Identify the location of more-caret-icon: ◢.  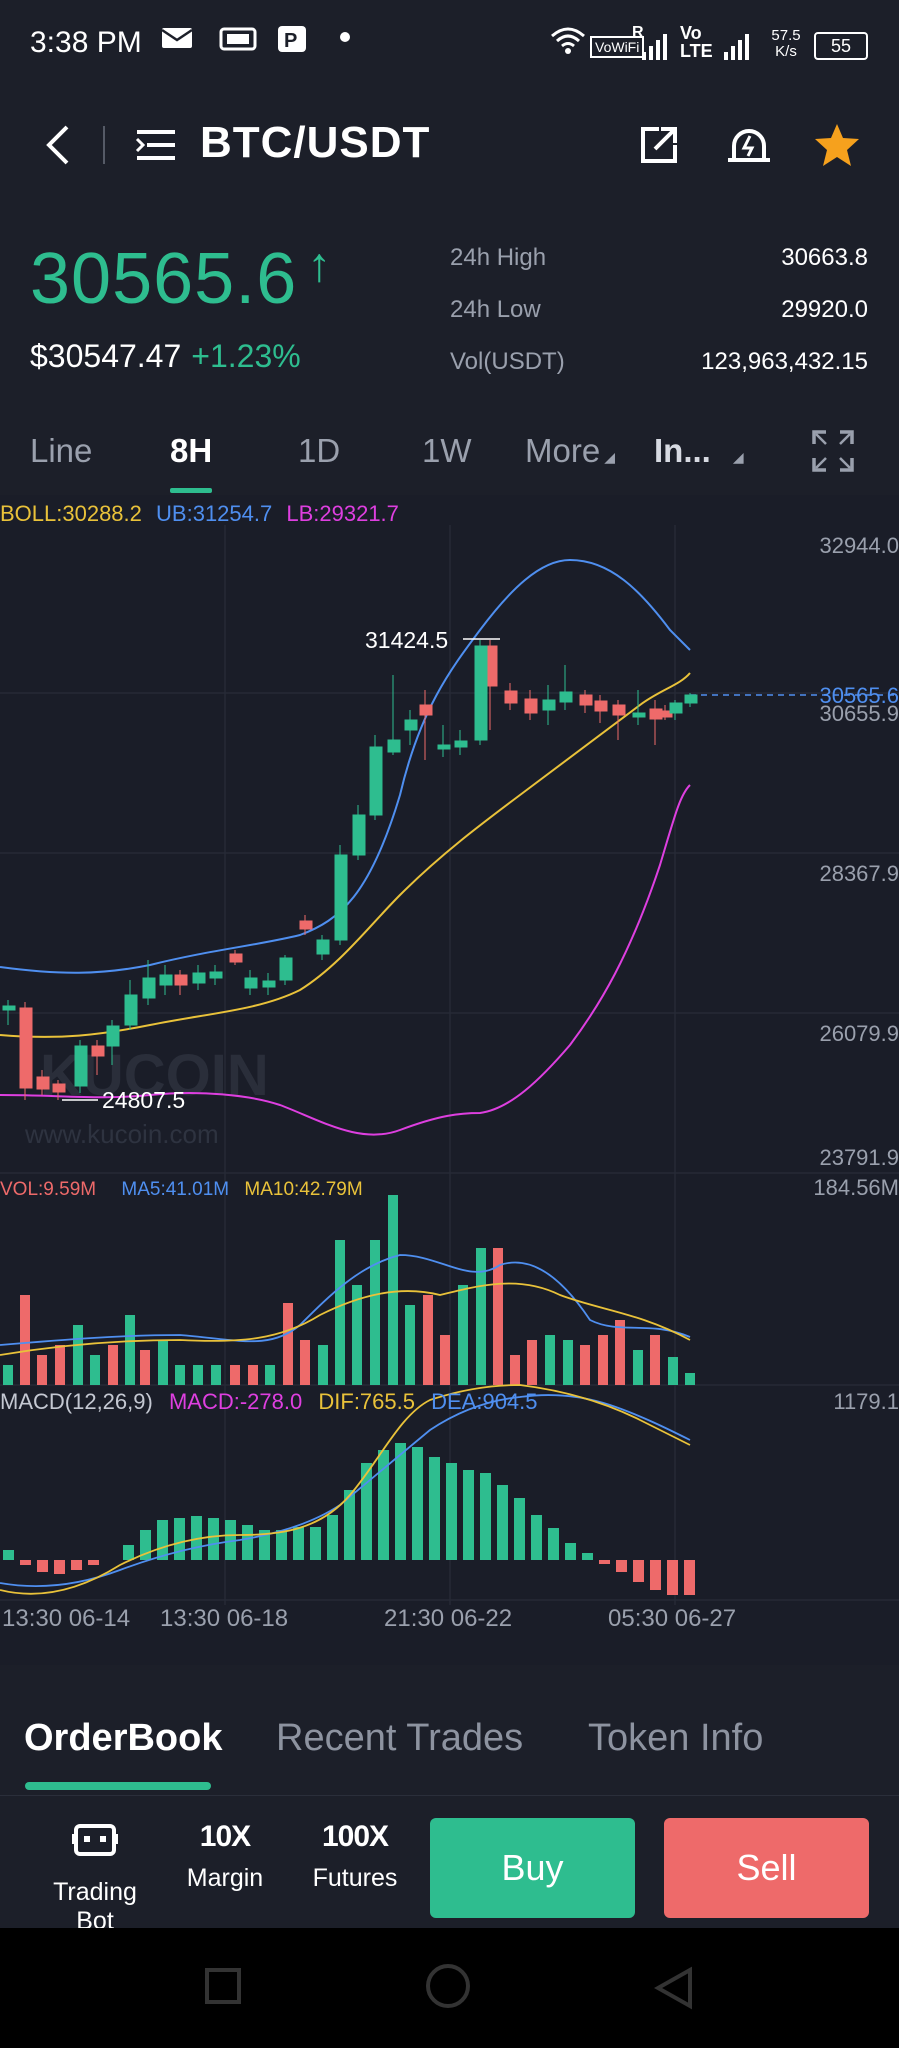
(609, 457).